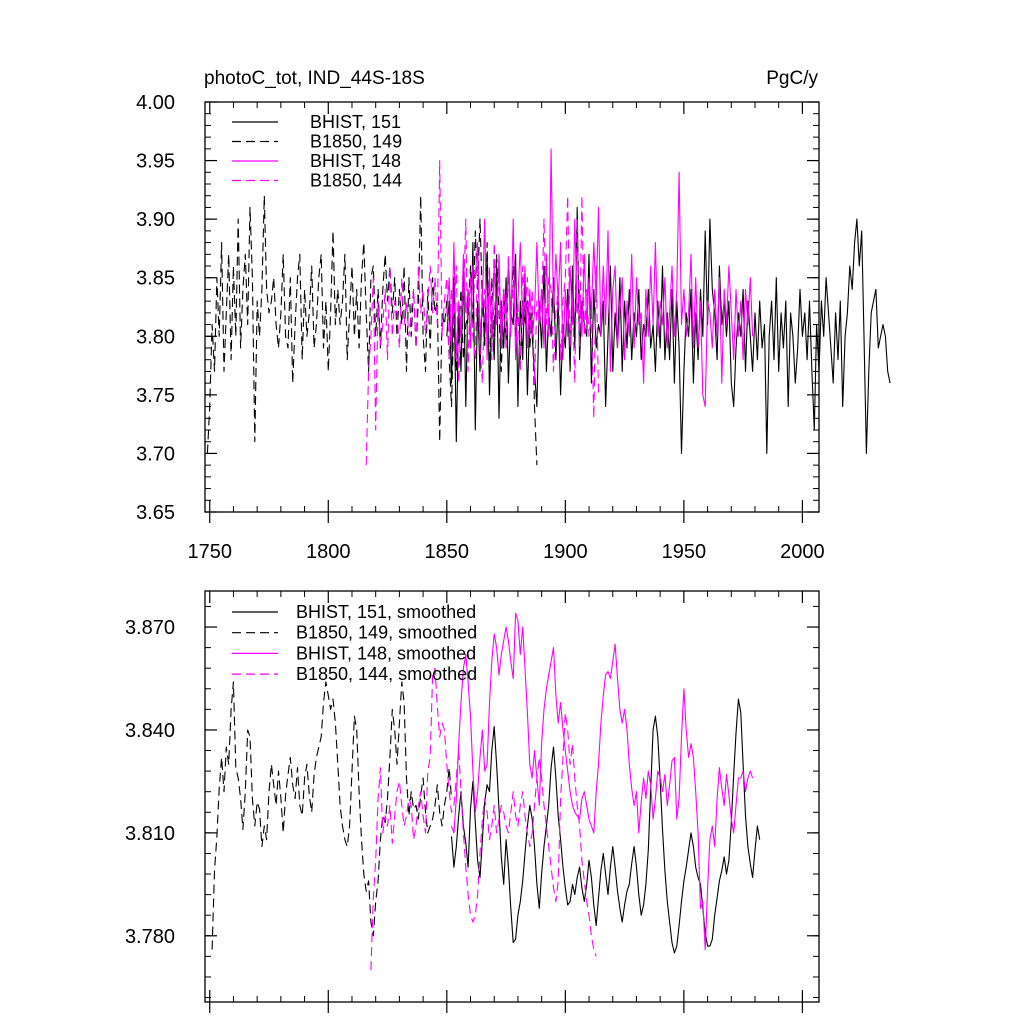 This screenshot has width=1024, height=1024. Describe the element at coordinates (314, 78) in the screenshot. I see `chart-title: photoC_tot, IND_44S-18S` at that location.